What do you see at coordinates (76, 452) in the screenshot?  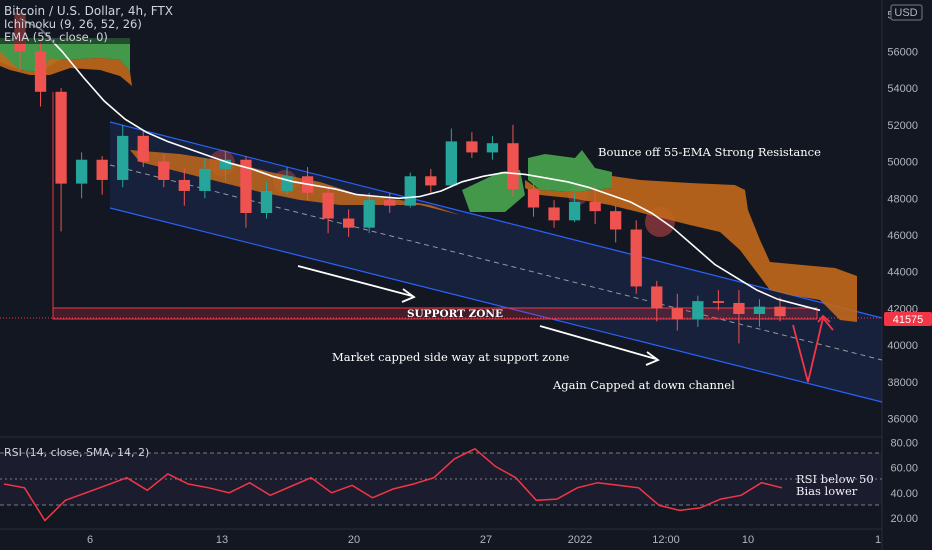 I see `rsi-legend: RSI (14, close, SMA, 14, 2)` at bounding box center [76, 452].